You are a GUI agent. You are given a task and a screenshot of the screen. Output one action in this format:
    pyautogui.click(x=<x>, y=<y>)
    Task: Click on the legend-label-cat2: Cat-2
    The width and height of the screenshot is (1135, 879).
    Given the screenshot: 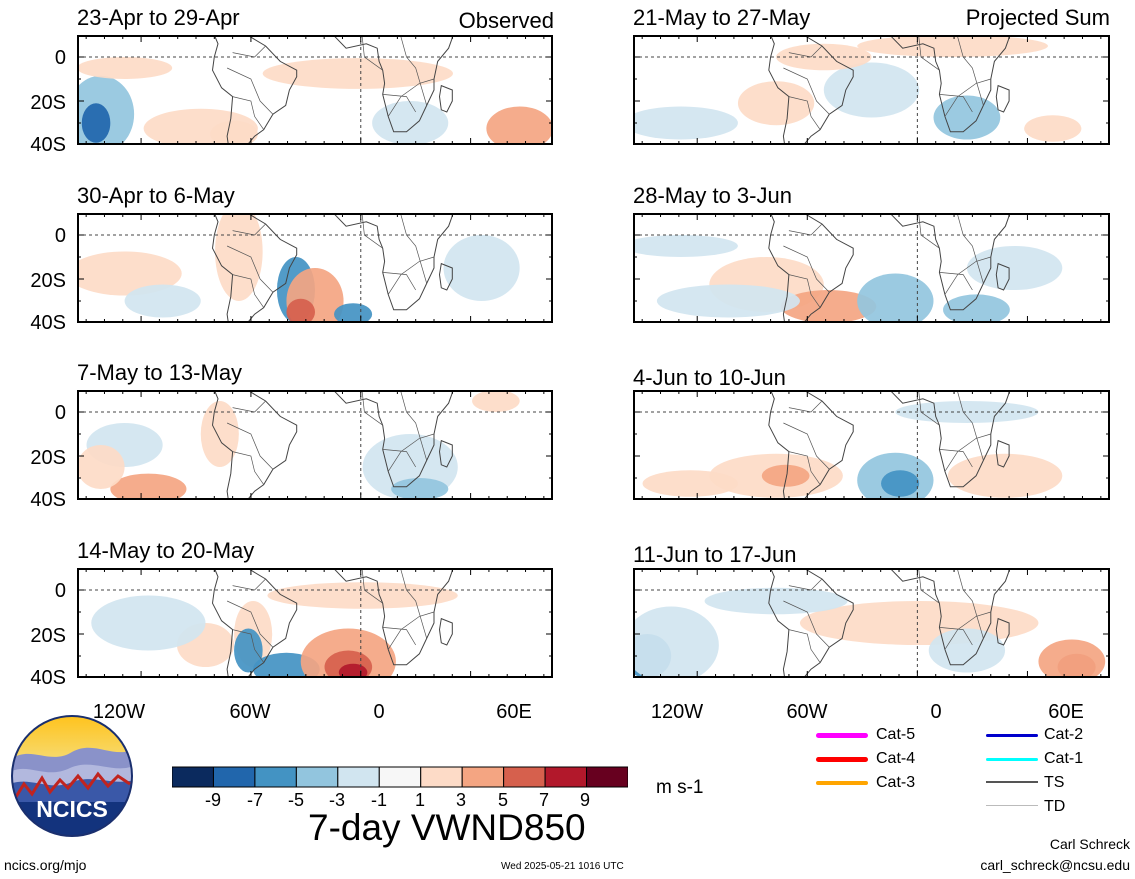 What is the action you would take?
    pyautogui.click(x=1064, y=734)
    